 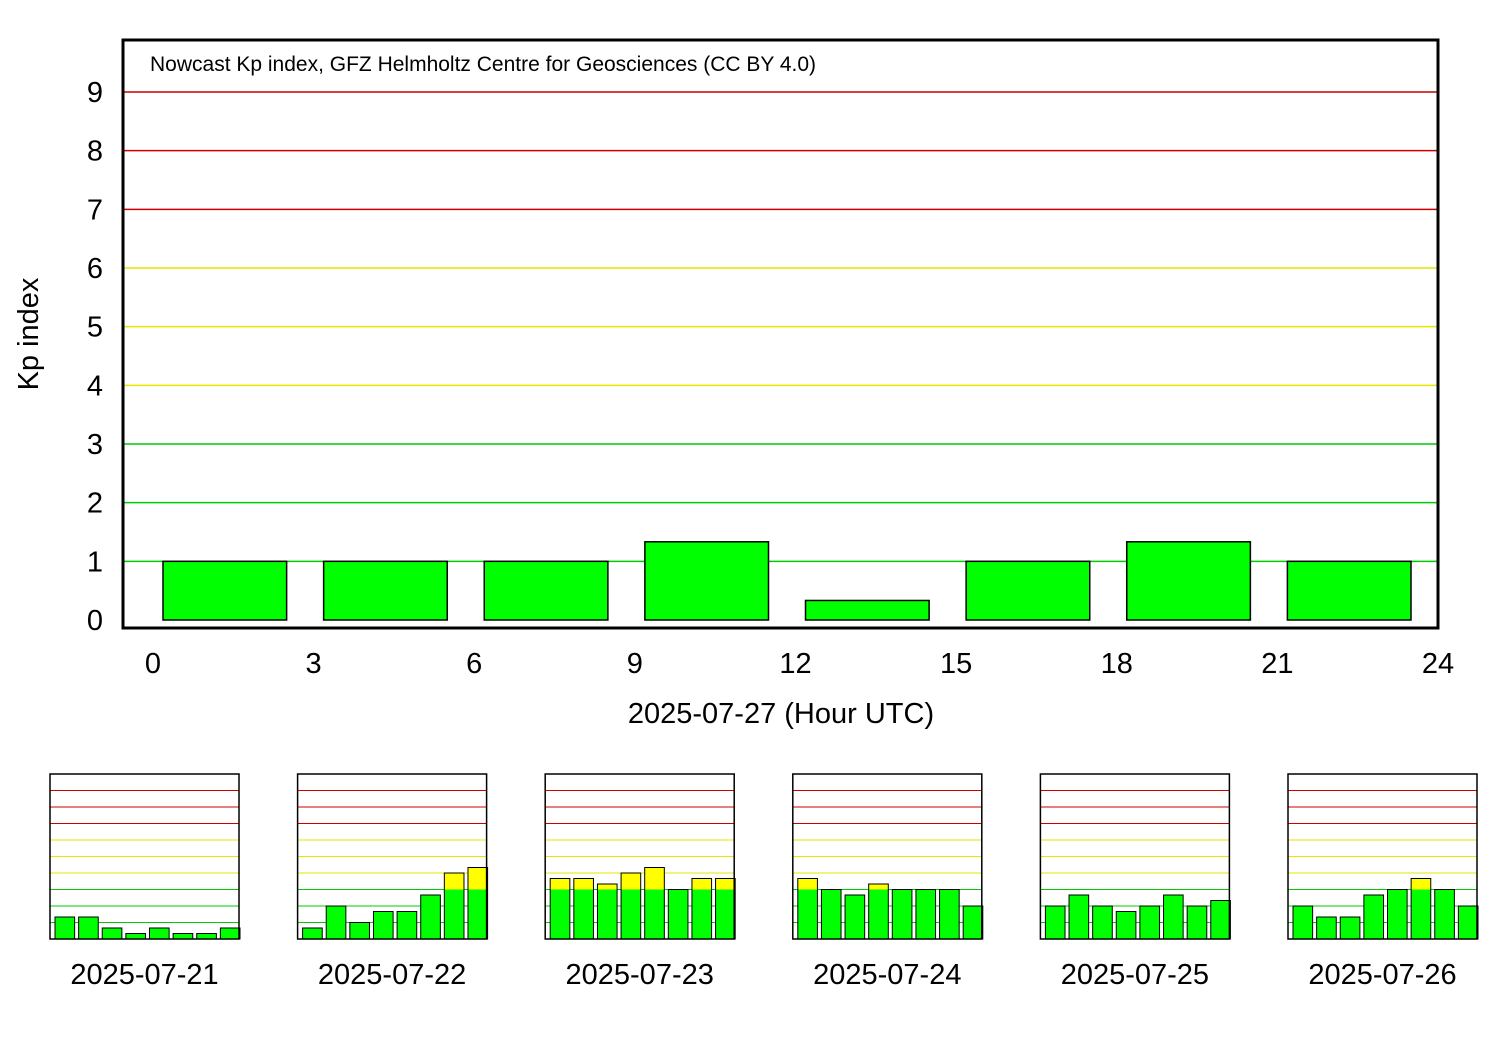 I want to click on mini-date-label: 2025-07-21, so click(x=144, y=975).